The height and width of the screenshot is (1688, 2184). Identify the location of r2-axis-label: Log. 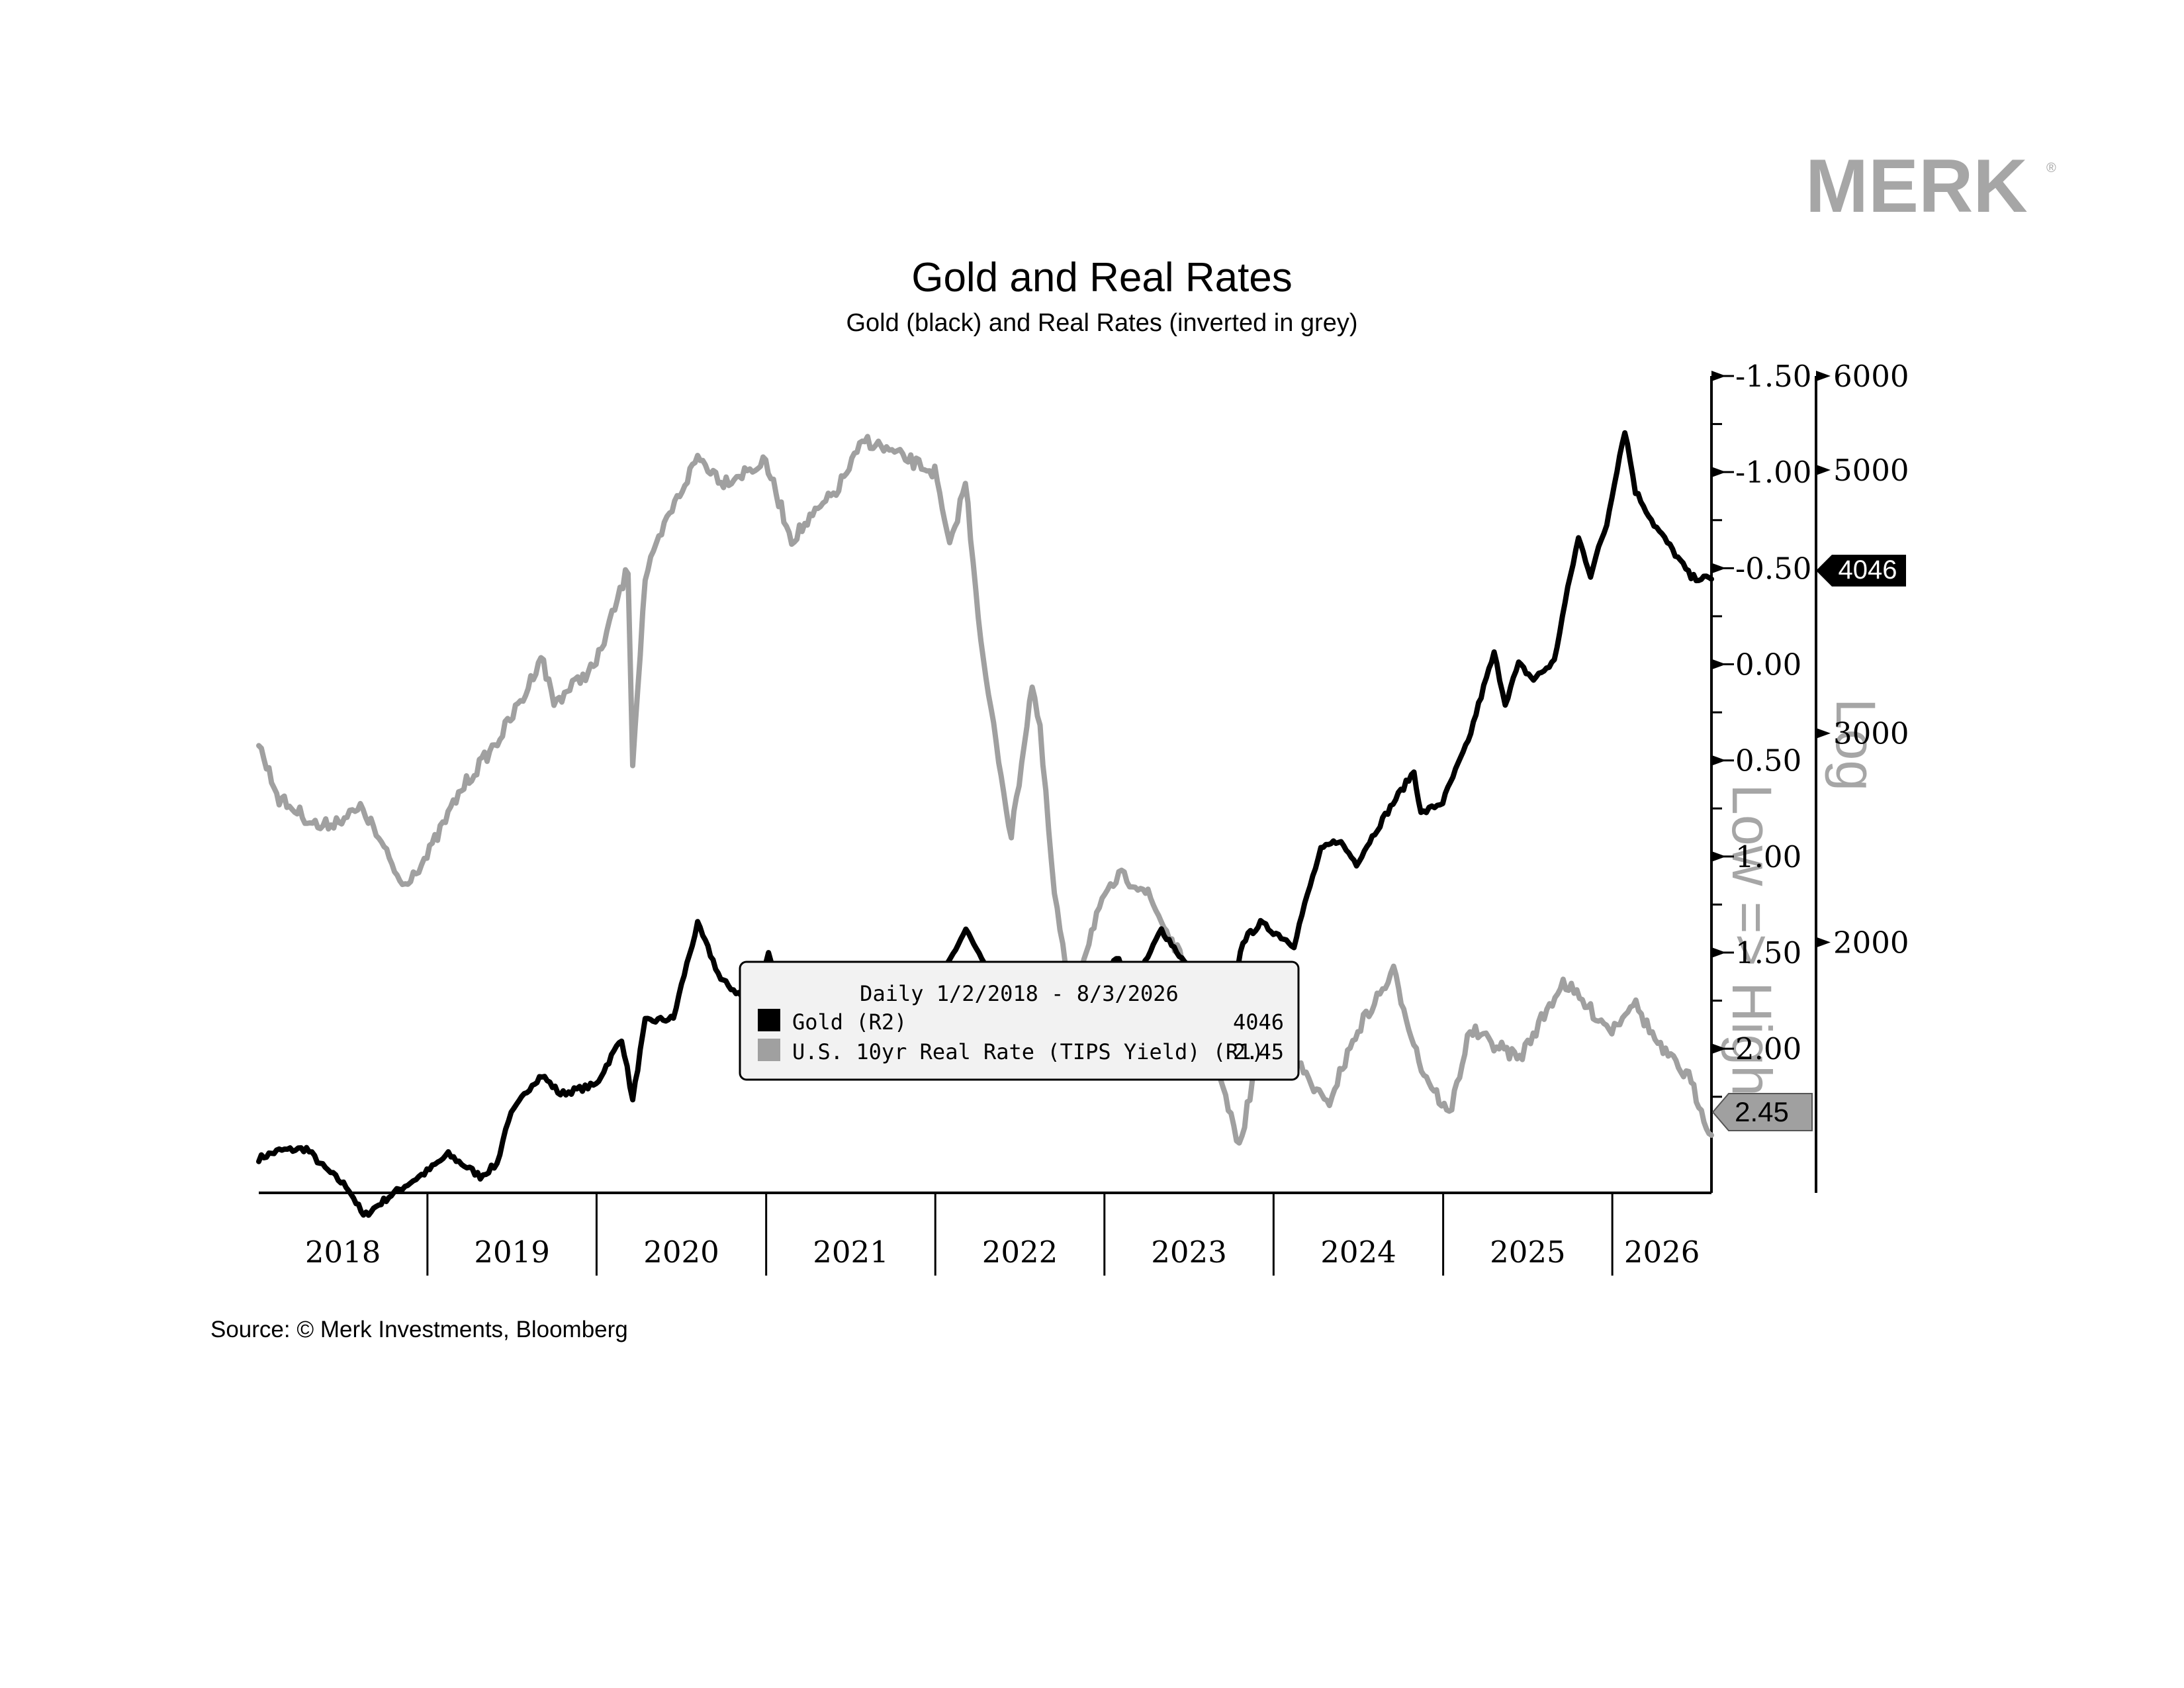
(1856, 744).